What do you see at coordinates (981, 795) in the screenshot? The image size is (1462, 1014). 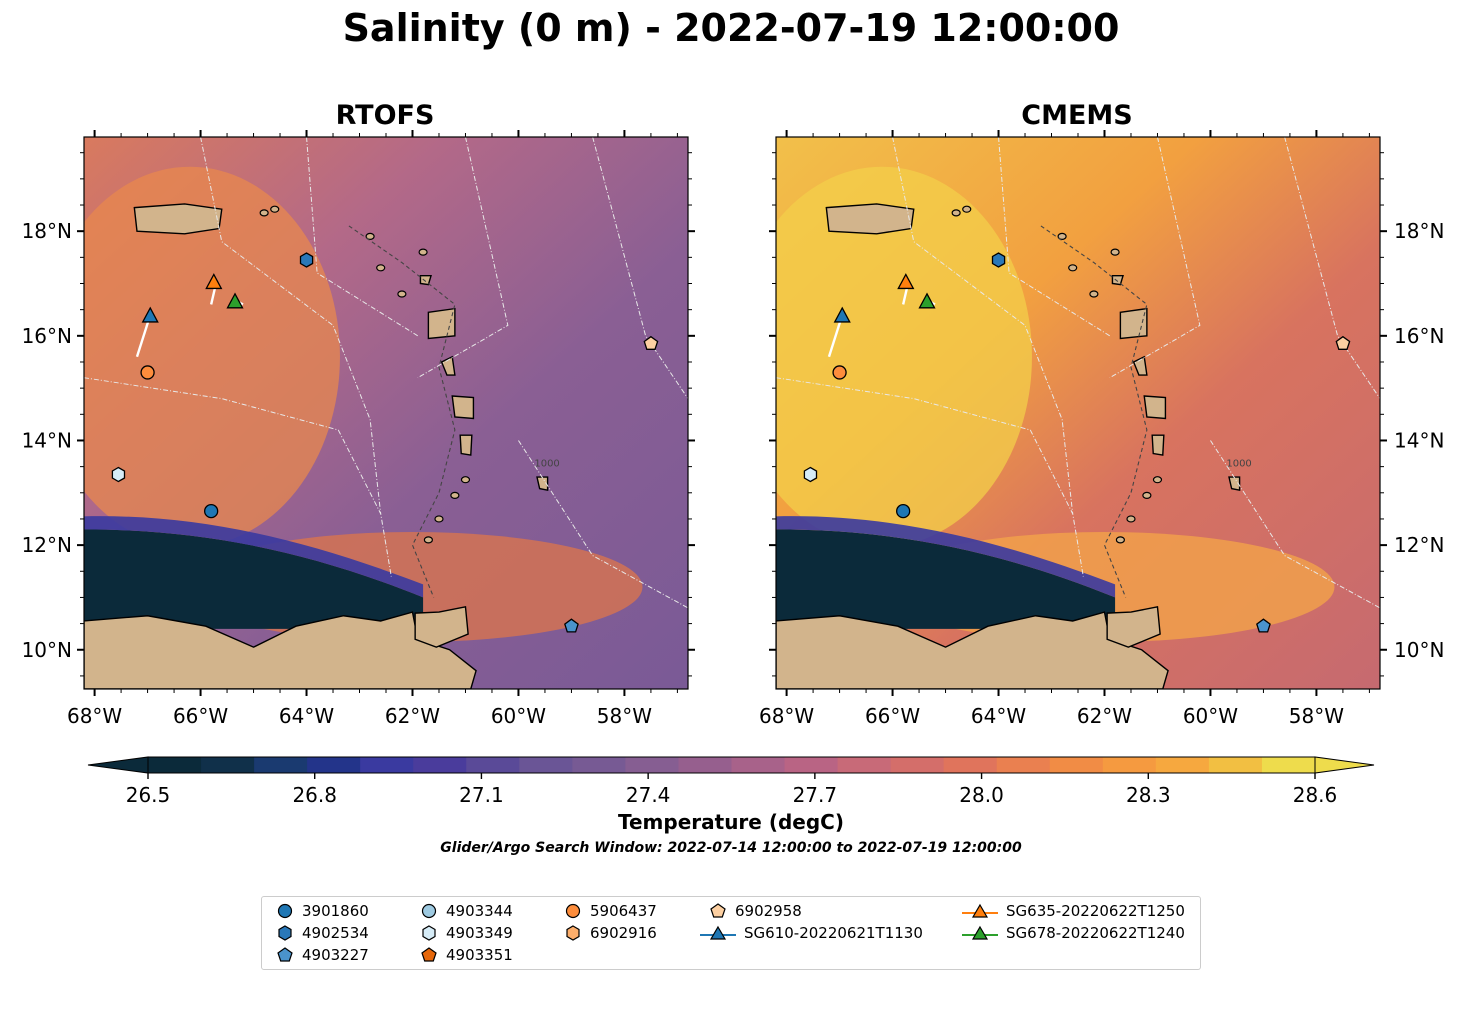 I see `colorbar-tick-label: 28.0` at bounding box center [981, 795].